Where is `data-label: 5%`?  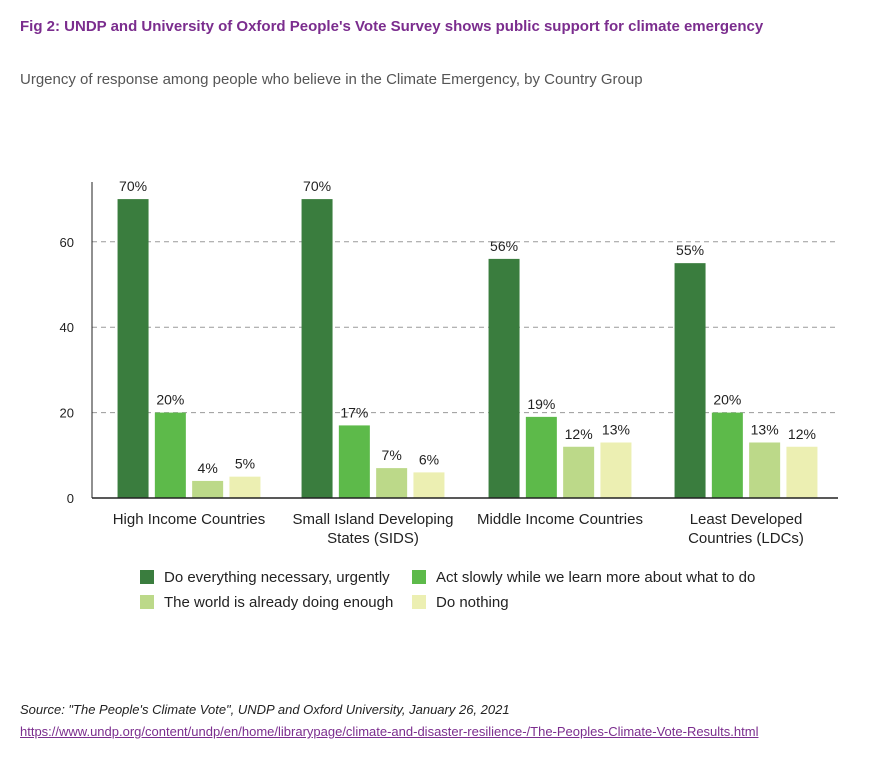
data-label: 5% is located at coordinates (245, 464).